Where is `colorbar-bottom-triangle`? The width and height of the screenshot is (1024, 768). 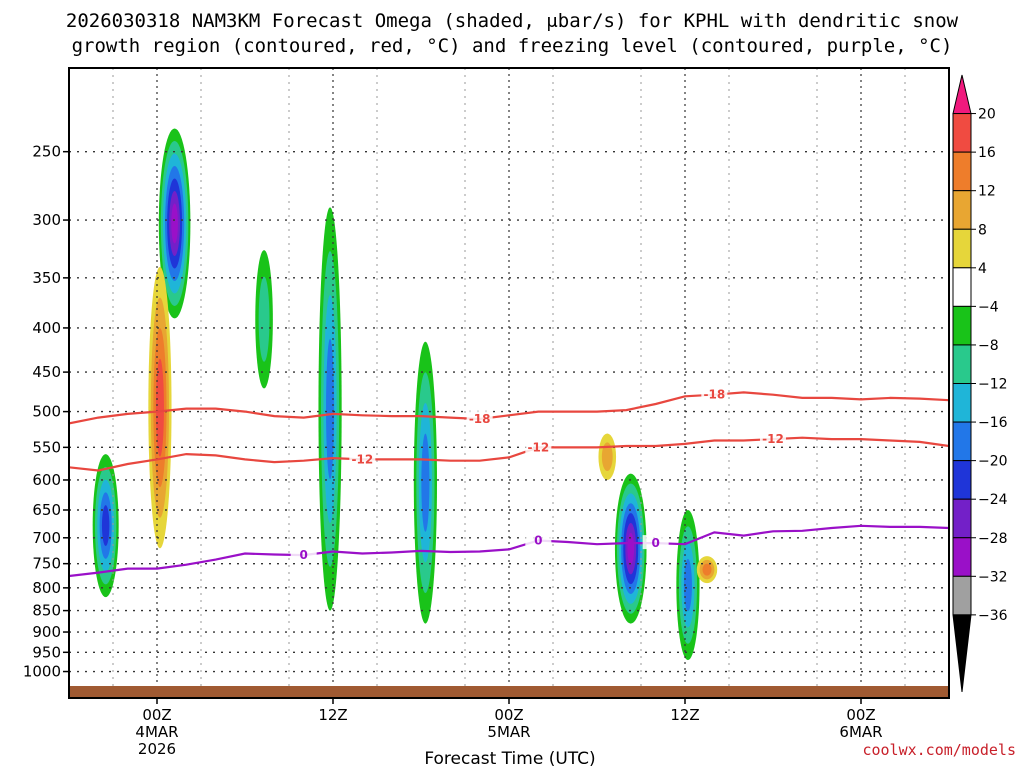
colorbar-bottom-triangle is located at coordinates (962, 653).